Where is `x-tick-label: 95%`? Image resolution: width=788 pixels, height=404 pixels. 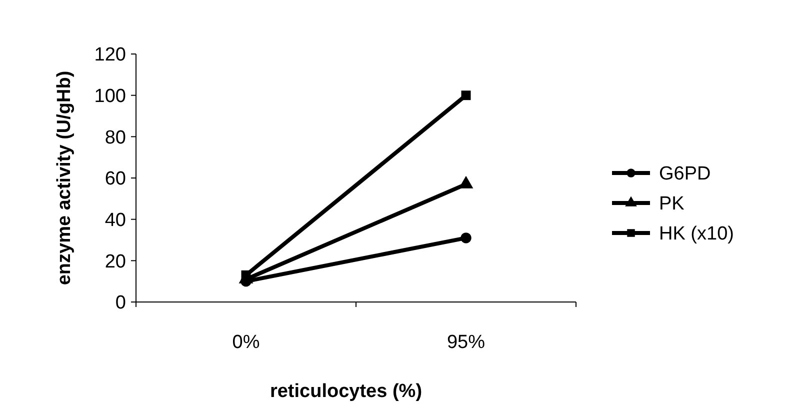 x-tick-label: 95% is located at coordinates (466, 342).